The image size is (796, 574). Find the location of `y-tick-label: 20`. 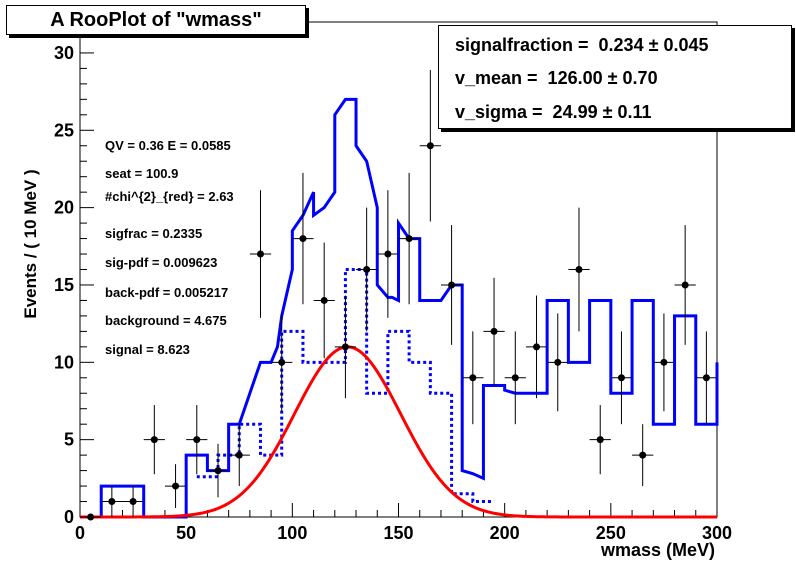

y-tick-label: 20 is located at coordinates (64, 208).